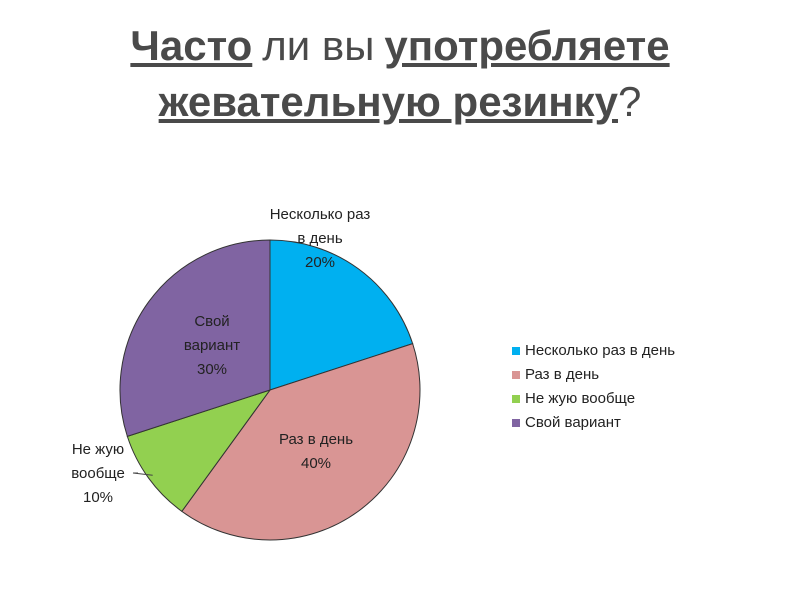 The width and height of the screenshot is (800, 600). I want to click on legend-label: Свой вариант, so click(573, 422).